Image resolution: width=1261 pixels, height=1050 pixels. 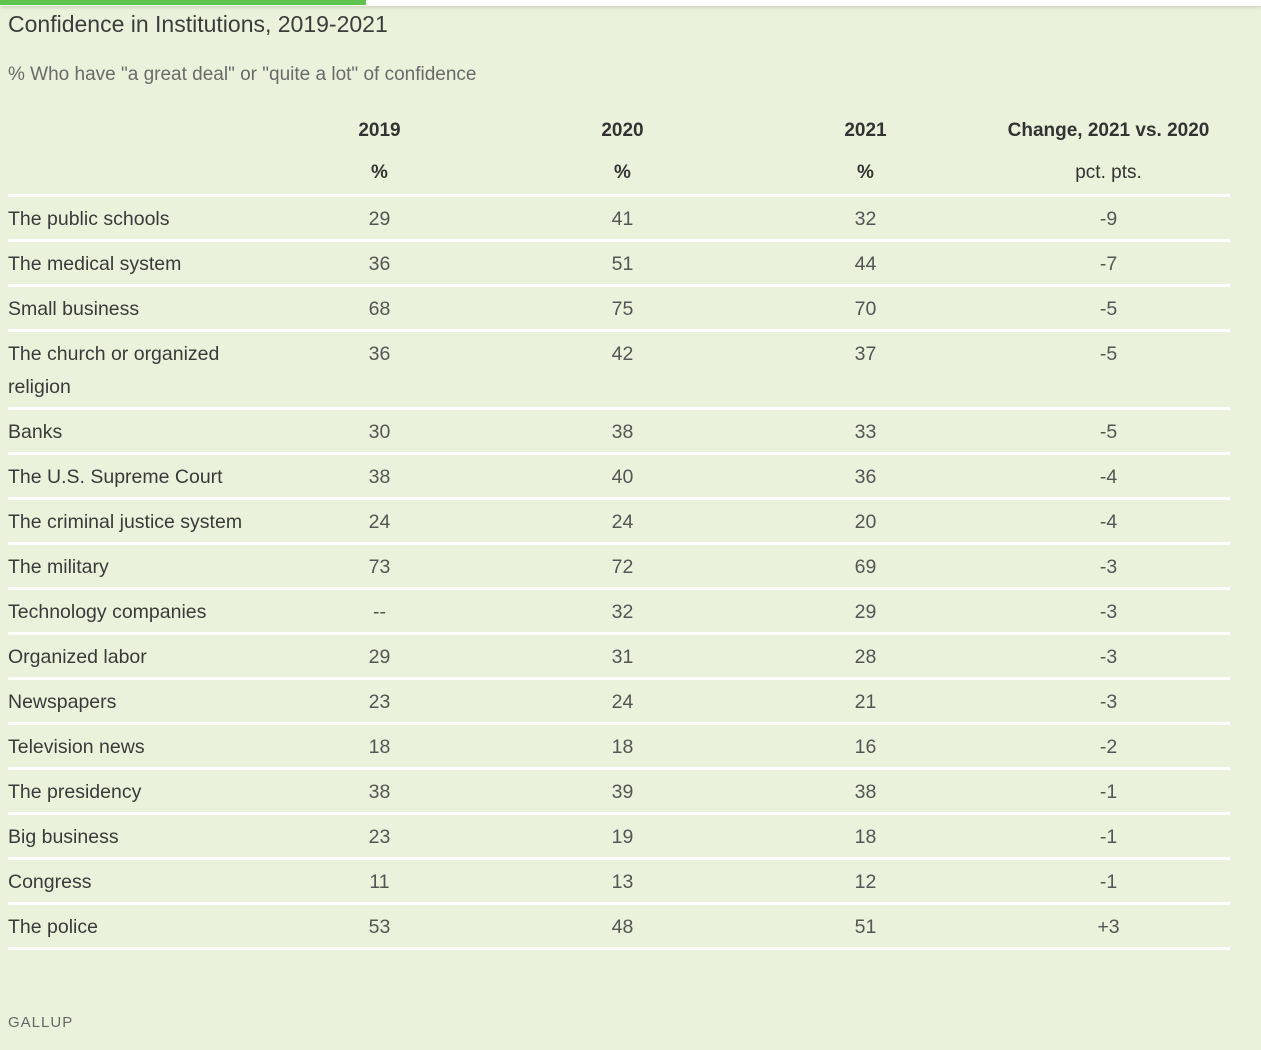 I want to click on value-2019-cell: 68, so click(x=379, y=308).